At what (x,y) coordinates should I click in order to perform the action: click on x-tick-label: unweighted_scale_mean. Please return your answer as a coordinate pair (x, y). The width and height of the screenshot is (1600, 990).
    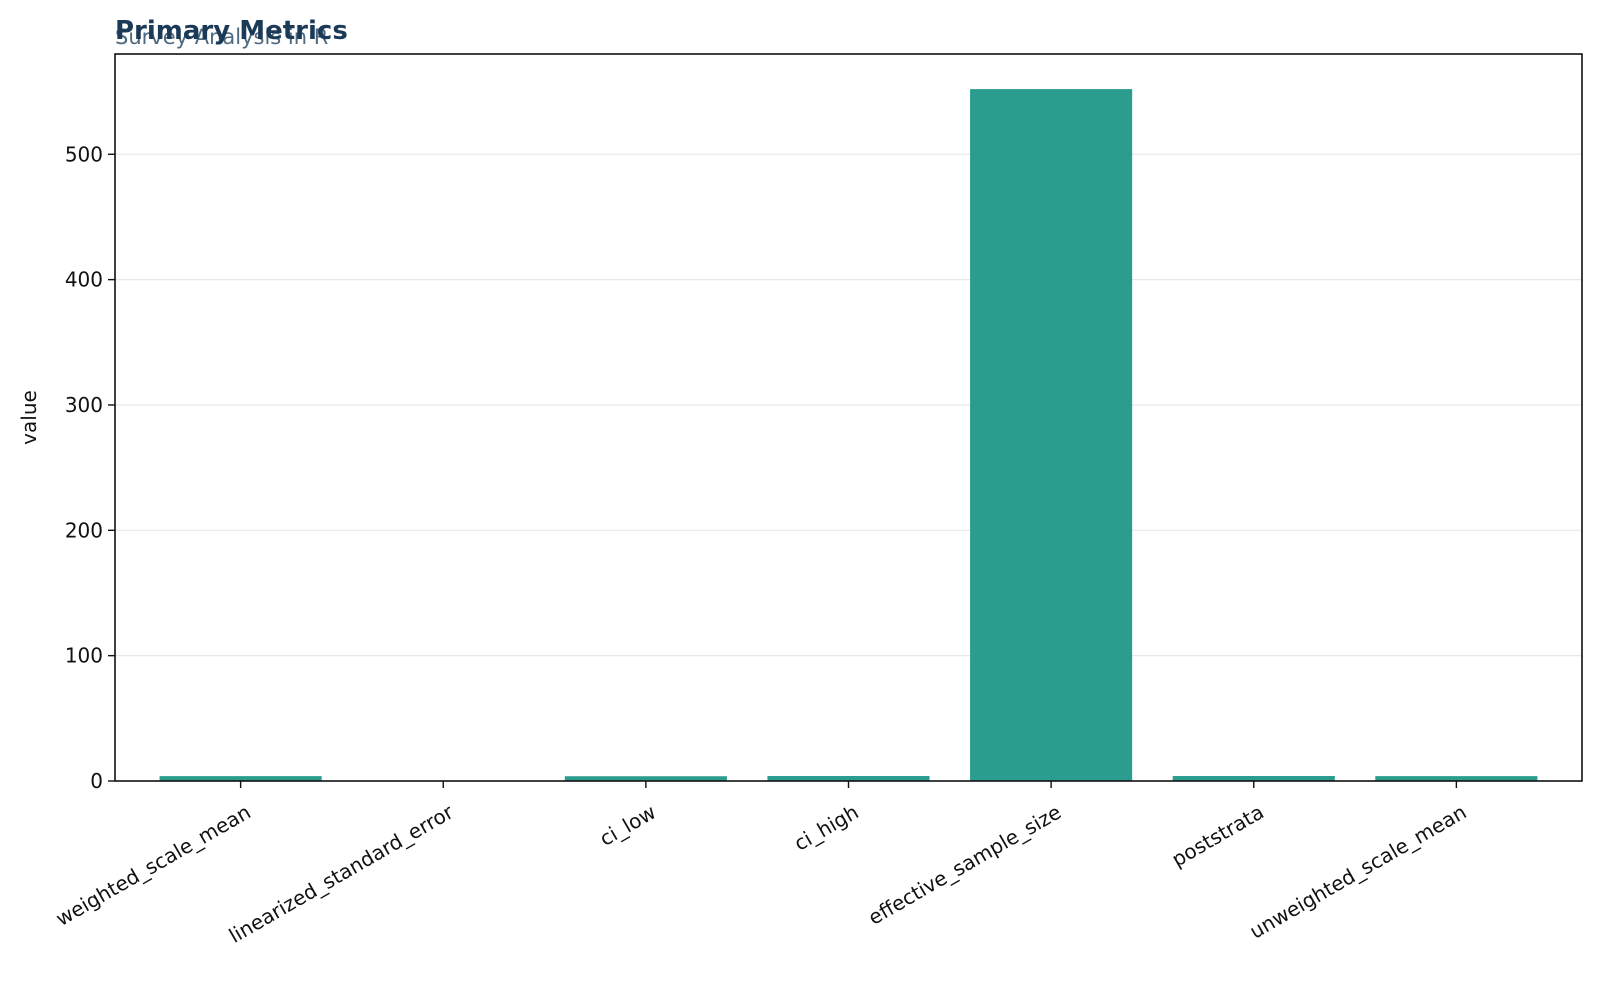
    Looking at the image, I should click on (1357, 872).